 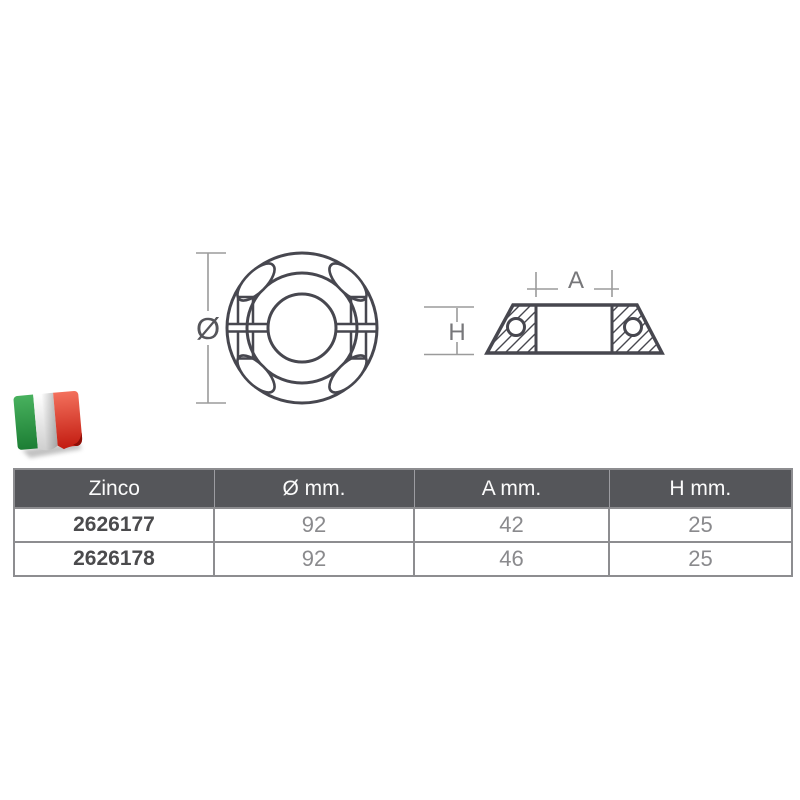 I want to click on product-code: 2626177, so click(x=114, y=525).